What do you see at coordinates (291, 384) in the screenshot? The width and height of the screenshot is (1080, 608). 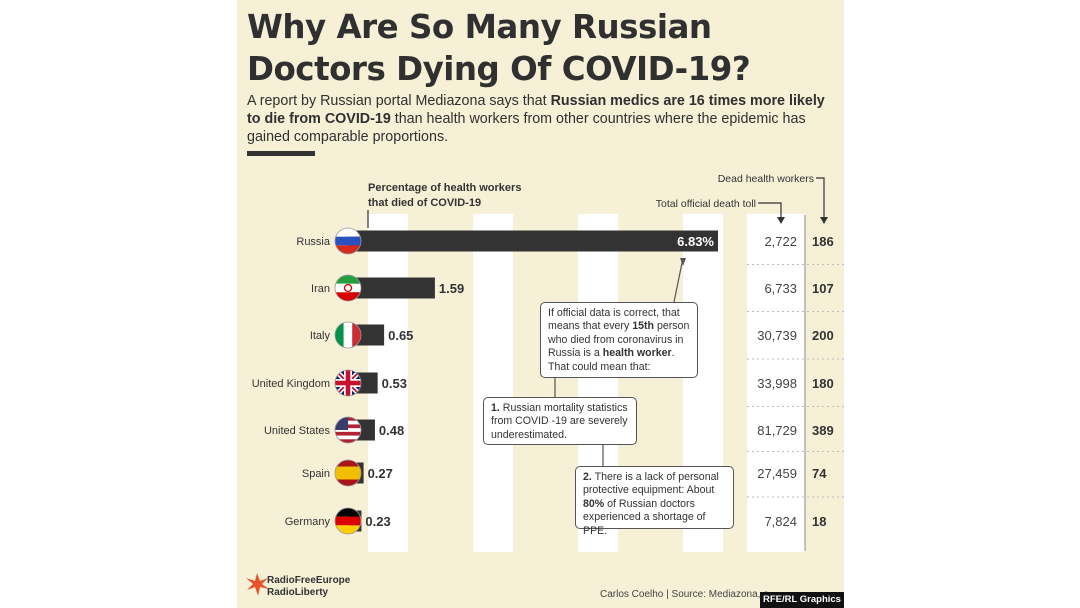 I see `category-label: United Kingdom` at bounding box center [291, 384].